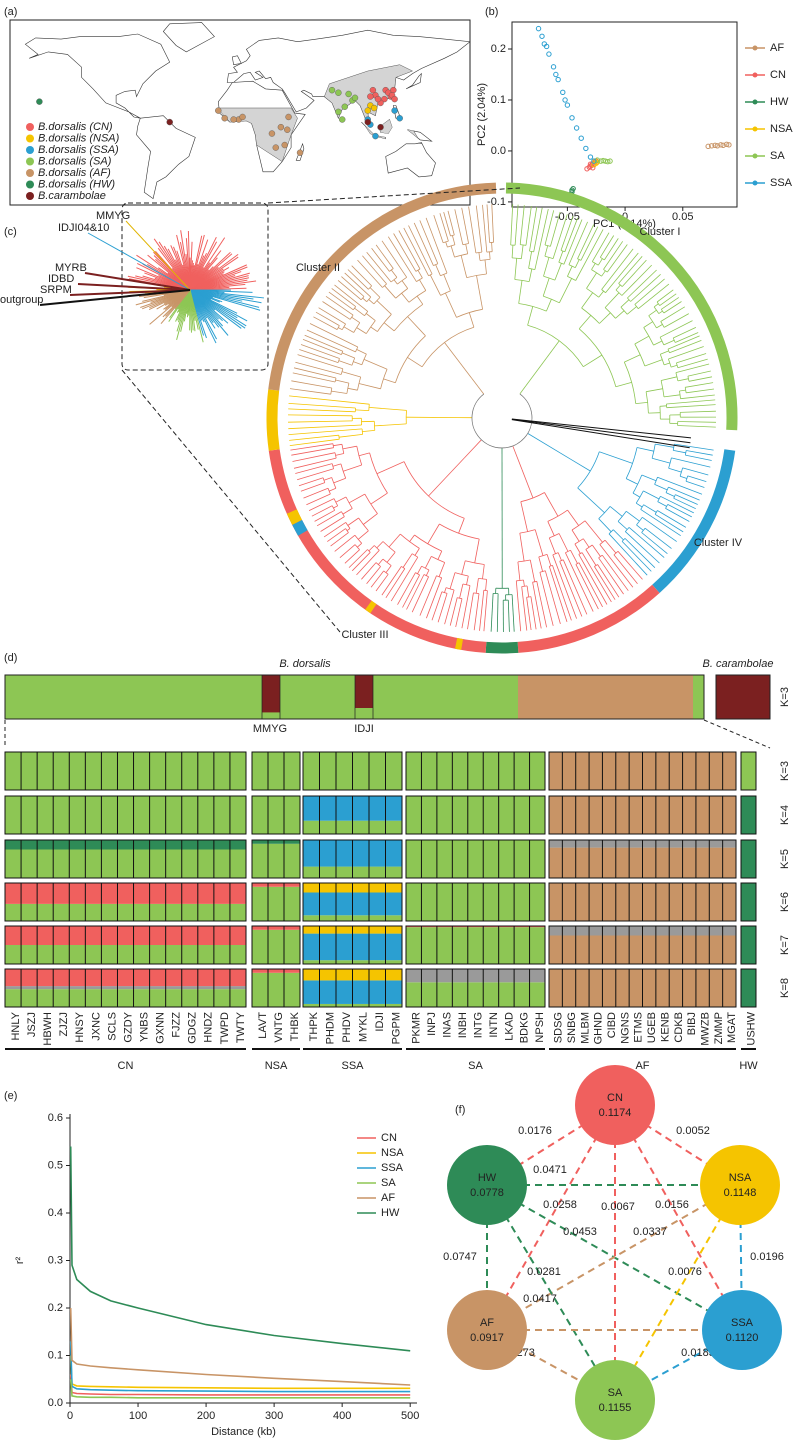 This screenshot has height=1443, width=799. Describe the element at coordinates (781, 183) in the screenshot. I see `legend-label: SSA` at that location.